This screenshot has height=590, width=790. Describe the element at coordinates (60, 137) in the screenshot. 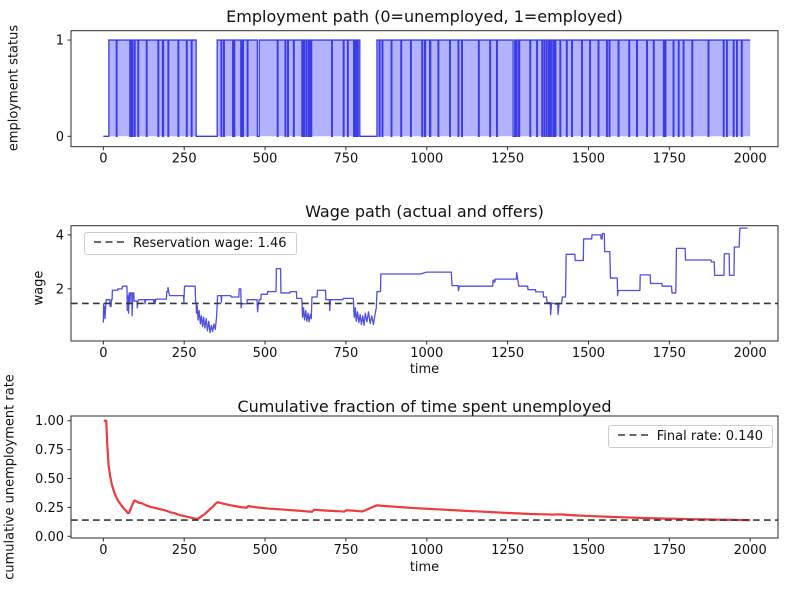

I see `y-tick-label: 0` at that location.